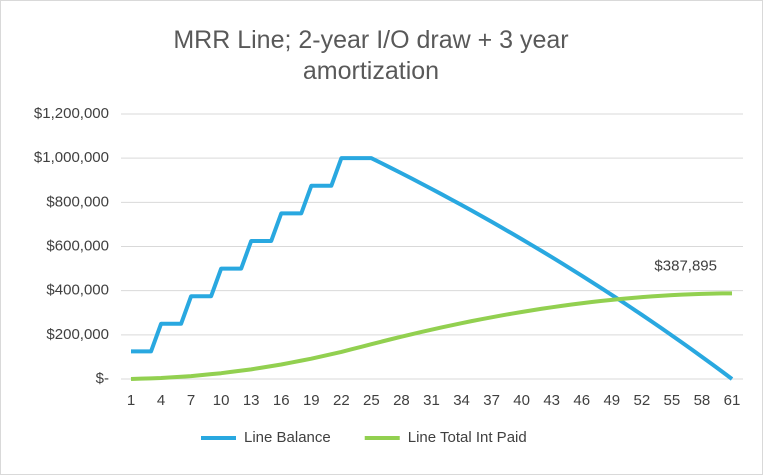 This screenshot has width=763, height=475. I want to click on series-line, so click(431, 336).